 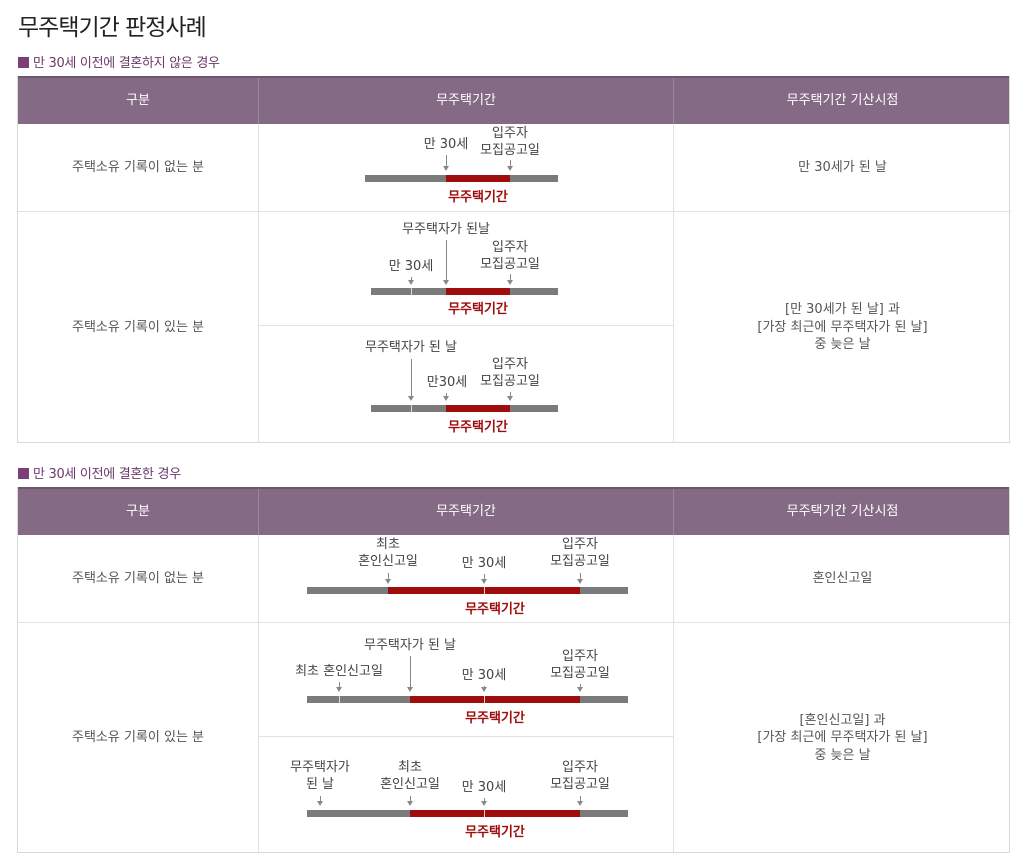 I want to click on section-title-unmarried: 만 30세 이전에 결혼하지 않은 경우, so click(x=119, y=61).